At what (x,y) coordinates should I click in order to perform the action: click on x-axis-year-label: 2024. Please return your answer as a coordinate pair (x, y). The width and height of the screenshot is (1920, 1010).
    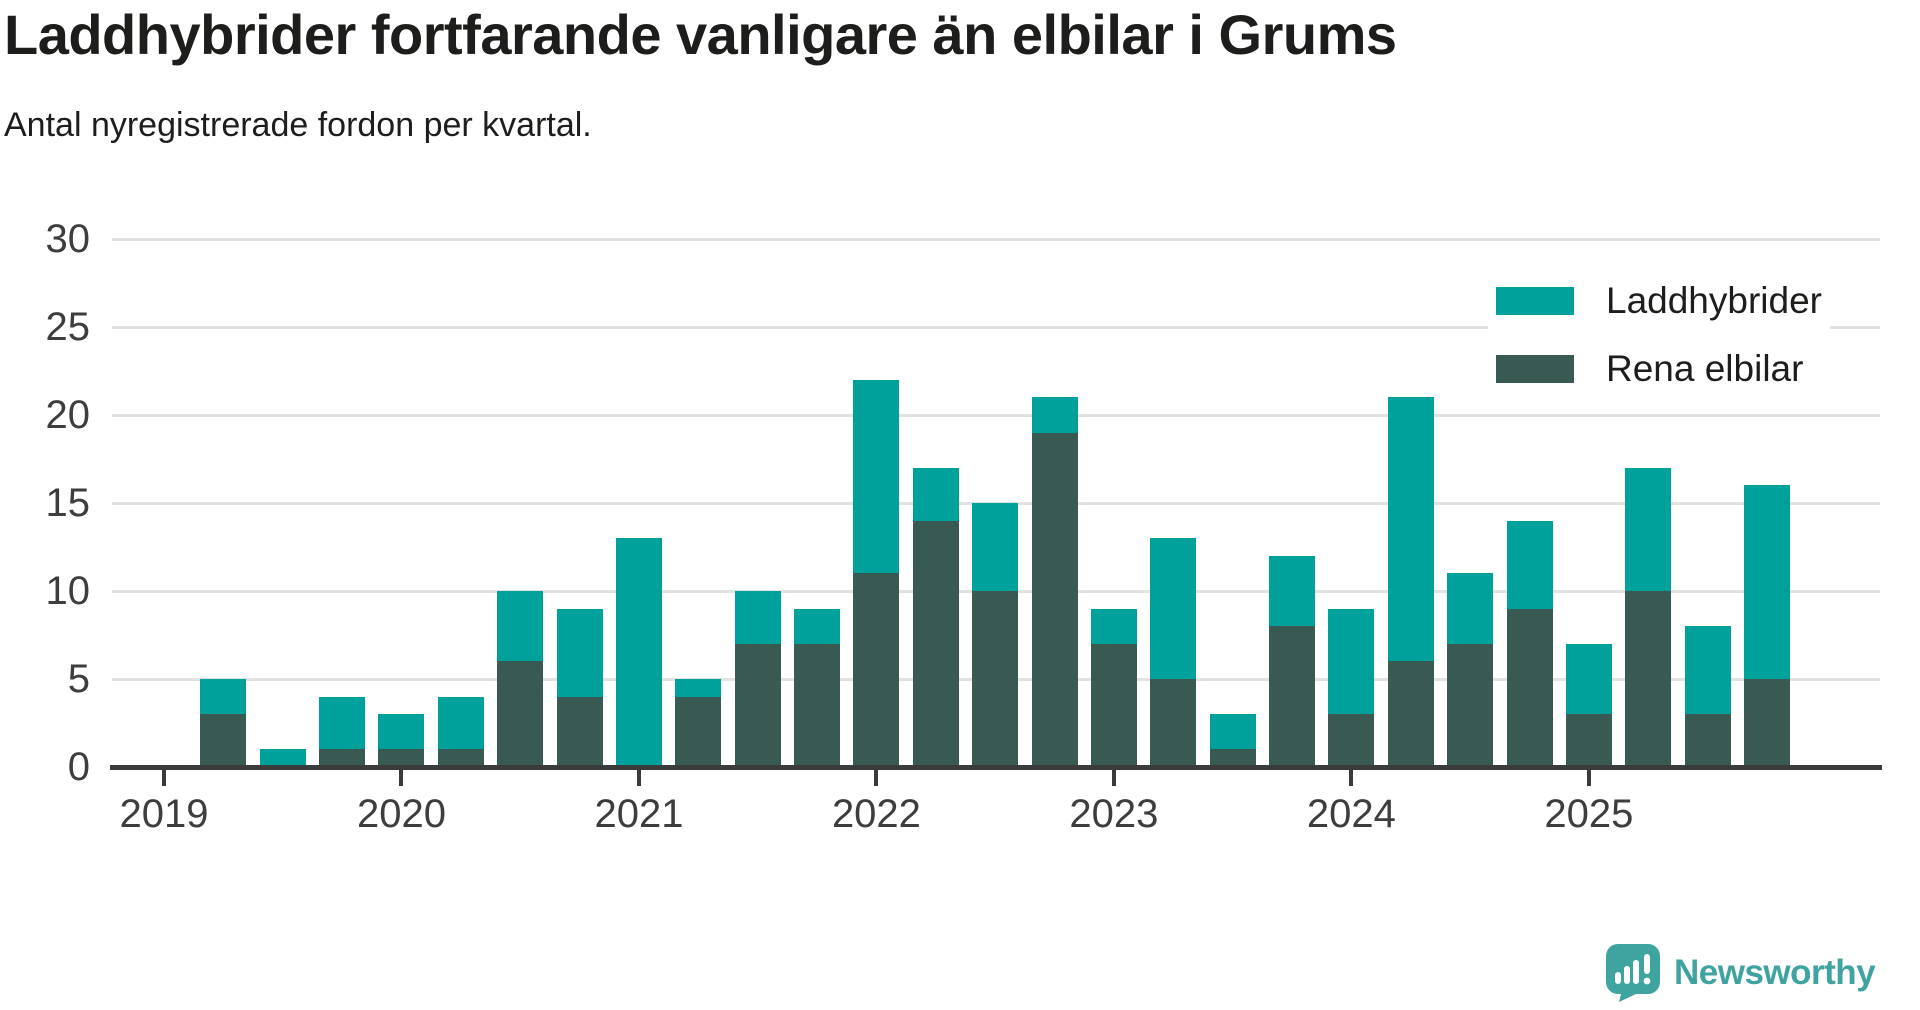
    Looking at the image, I should click on (1351, 814).